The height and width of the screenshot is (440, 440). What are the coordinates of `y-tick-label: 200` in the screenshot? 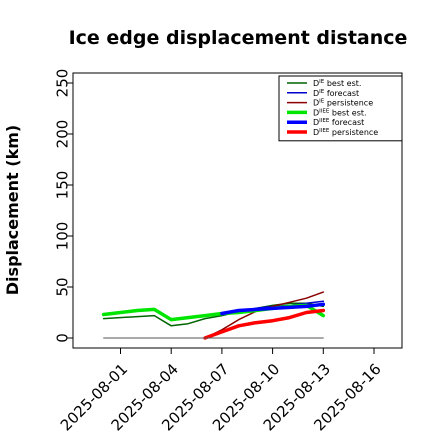 It's located at (63, 134).